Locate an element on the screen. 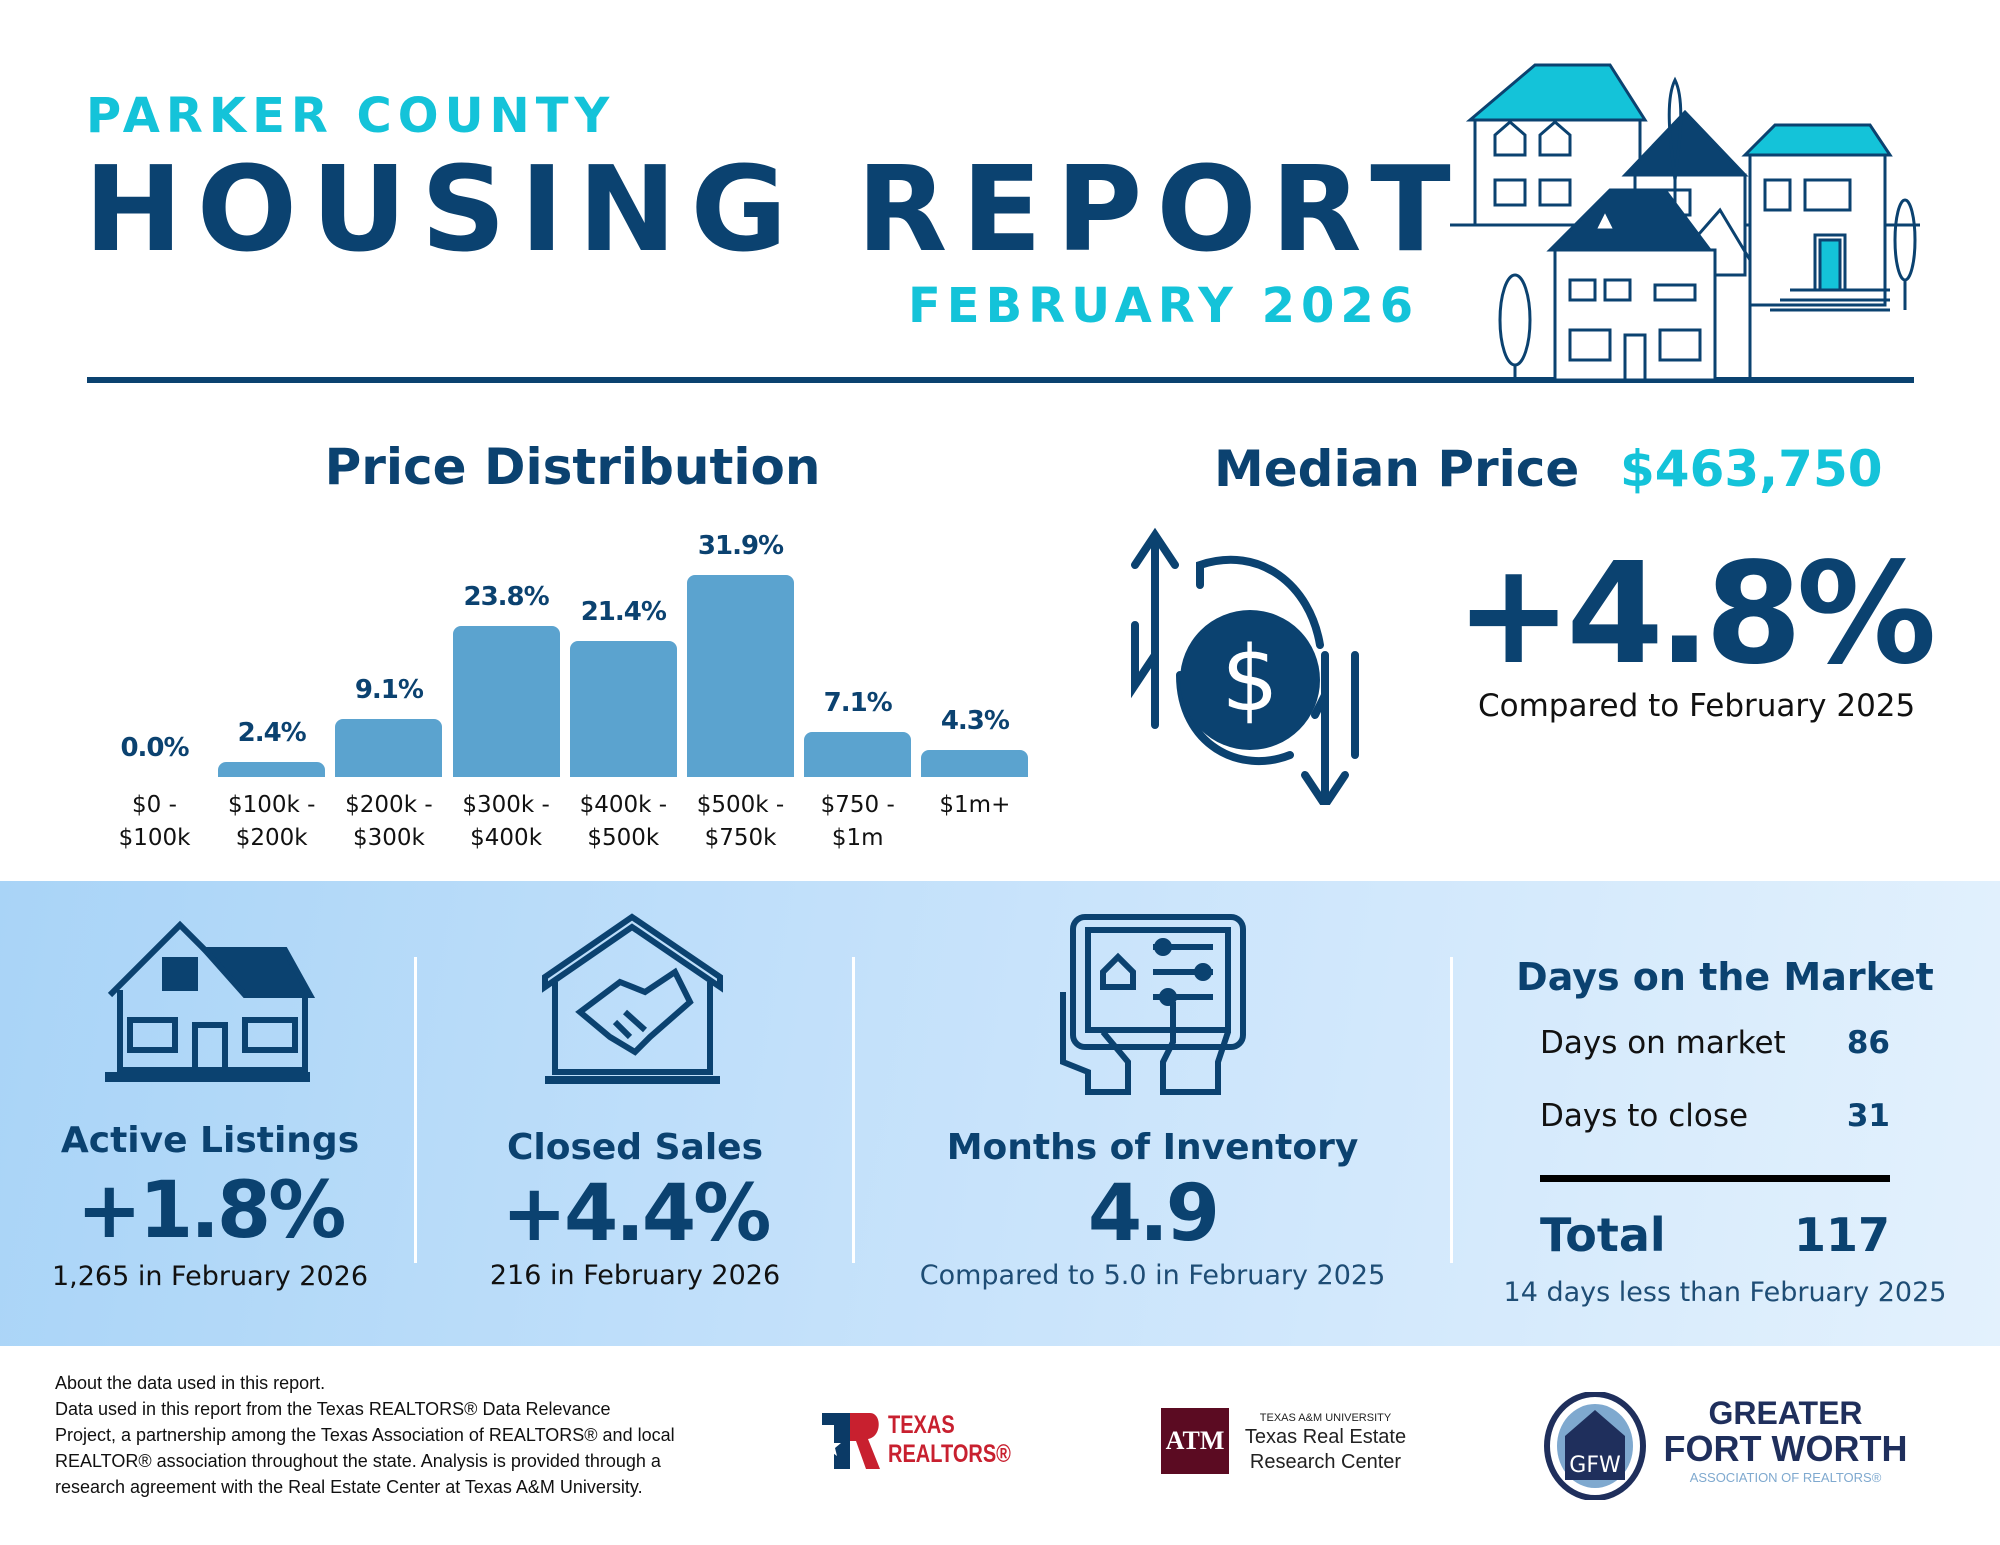  logo-text: Research Center is located at coordinates (1325, 1462).